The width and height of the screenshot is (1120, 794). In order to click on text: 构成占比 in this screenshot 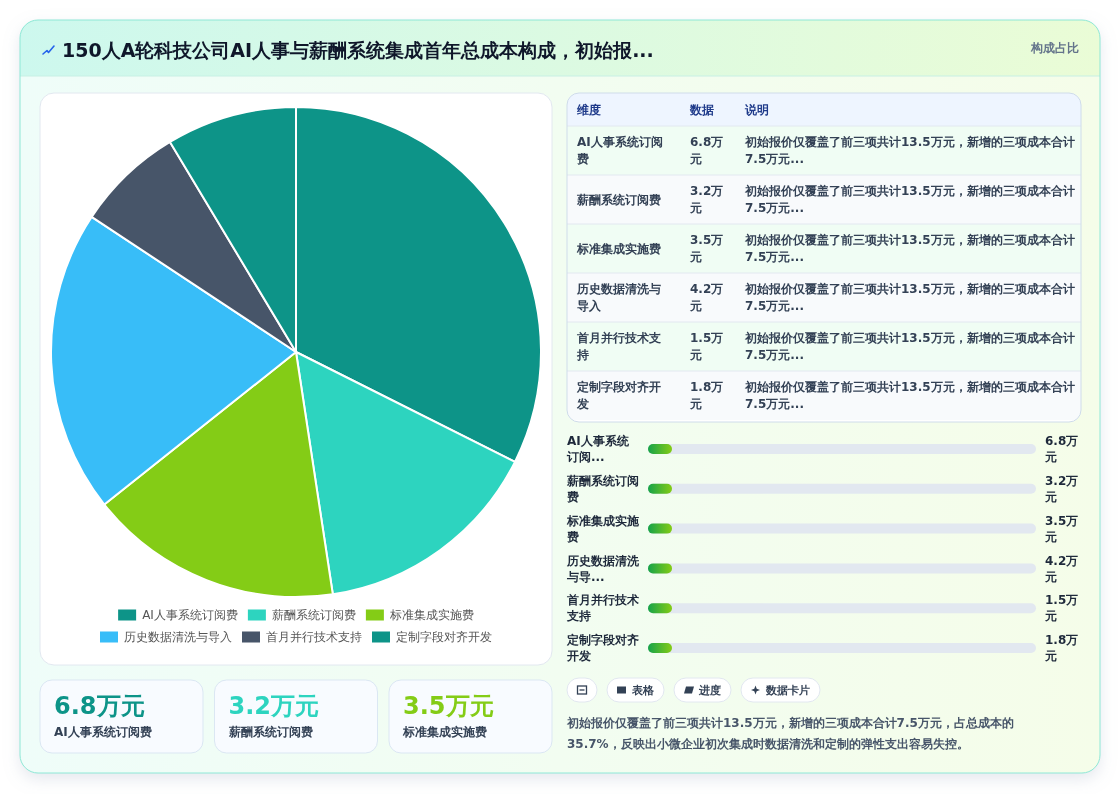, I will do `click(1054, 48)`.